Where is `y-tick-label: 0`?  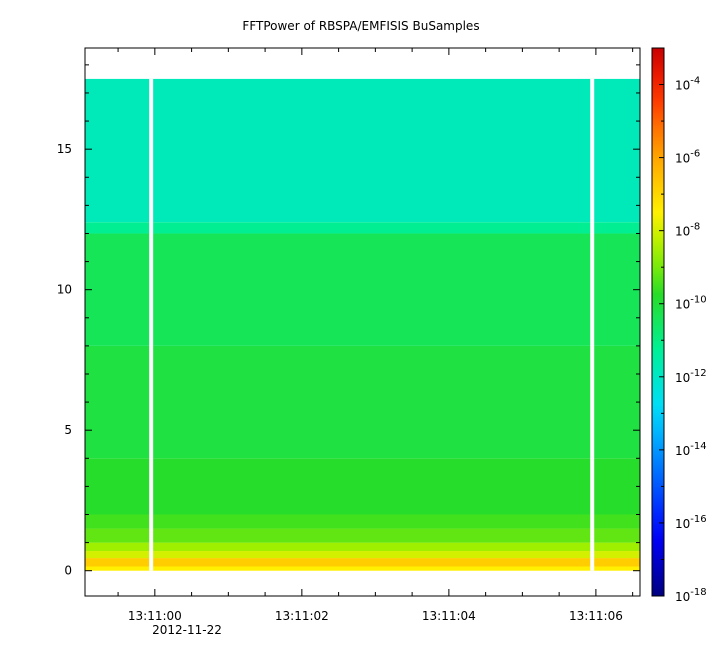
y-tick-label: 0 is located at coordinates (68, 571).